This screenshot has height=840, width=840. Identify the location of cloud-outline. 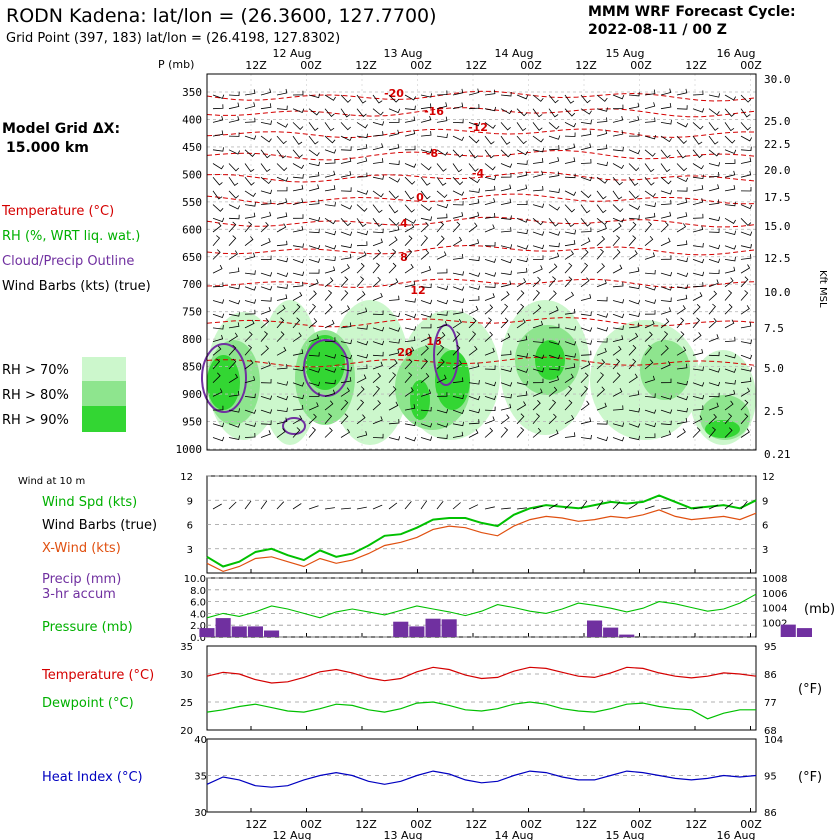
(224, 378).